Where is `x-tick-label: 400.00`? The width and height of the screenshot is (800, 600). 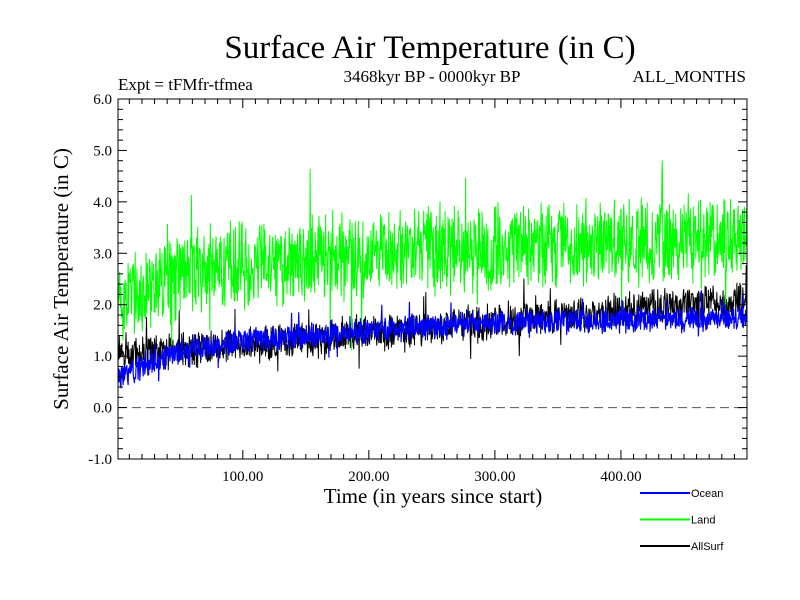
x-tick-label: 400.00 is located at coordinates (620, 477).